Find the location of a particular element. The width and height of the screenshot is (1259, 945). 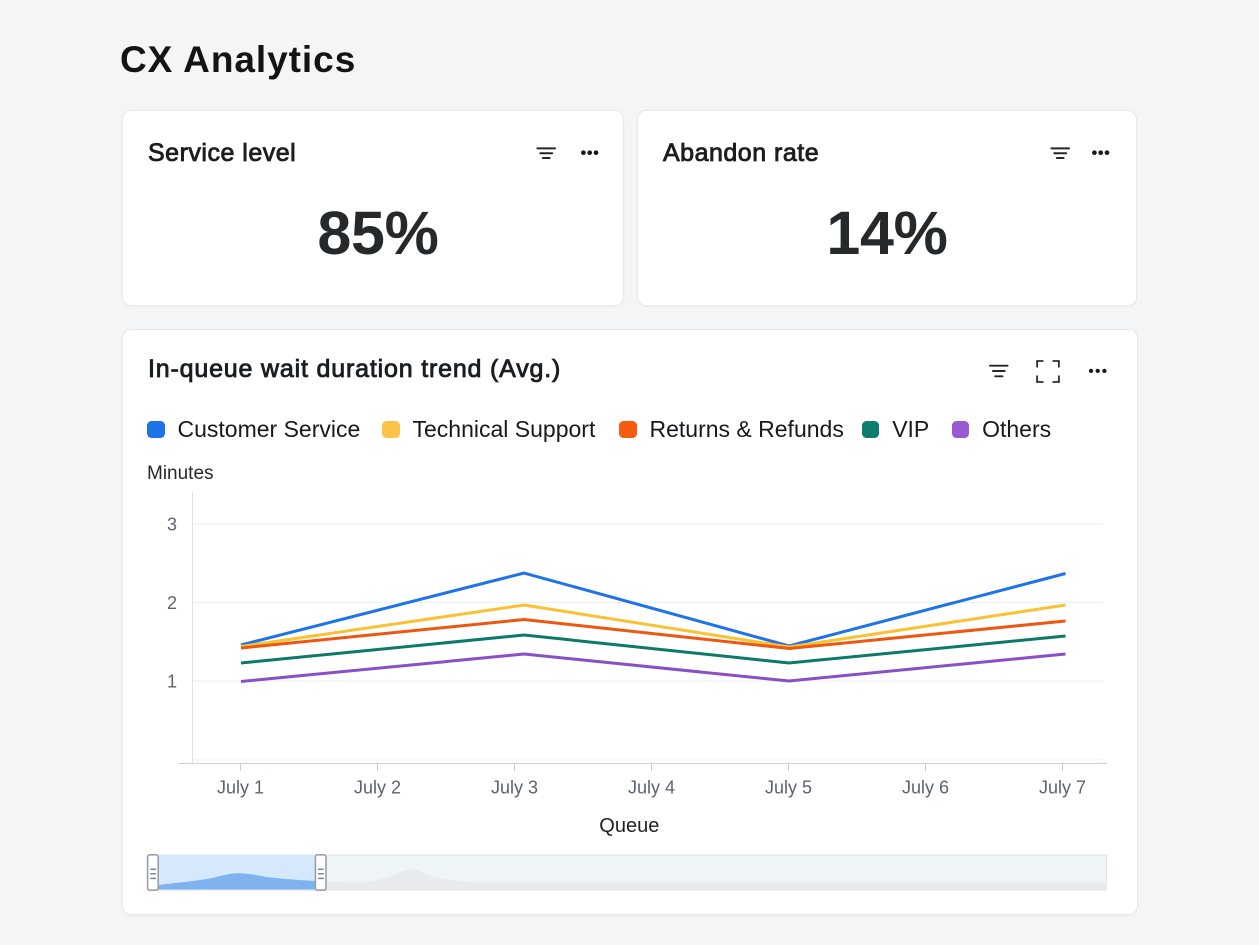

svg-text: July 4 is located at coordinates (651, 787).